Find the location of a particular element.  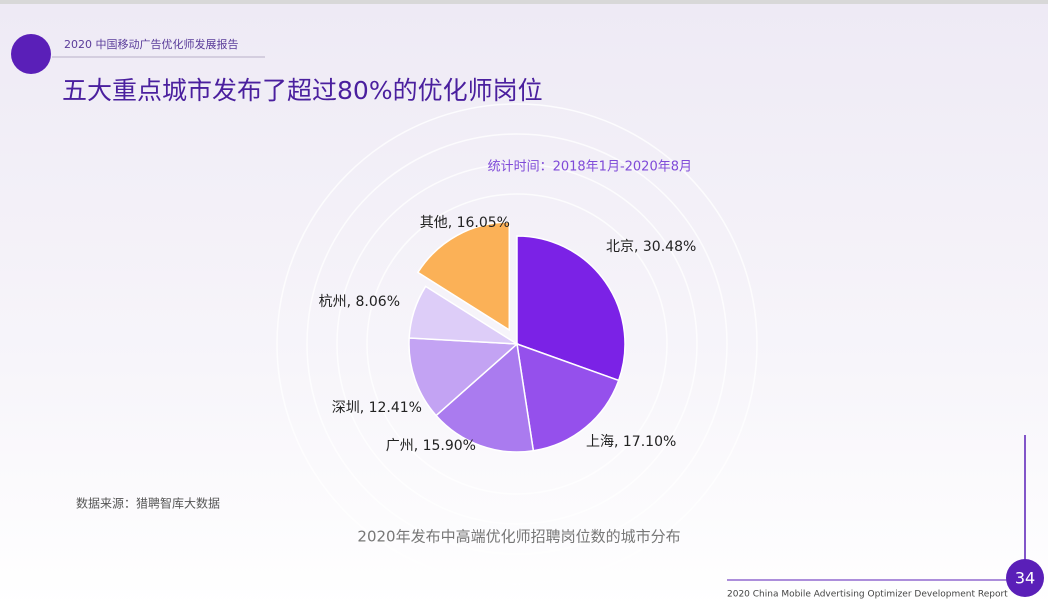

top-bar is located at coordinates (524, 2).